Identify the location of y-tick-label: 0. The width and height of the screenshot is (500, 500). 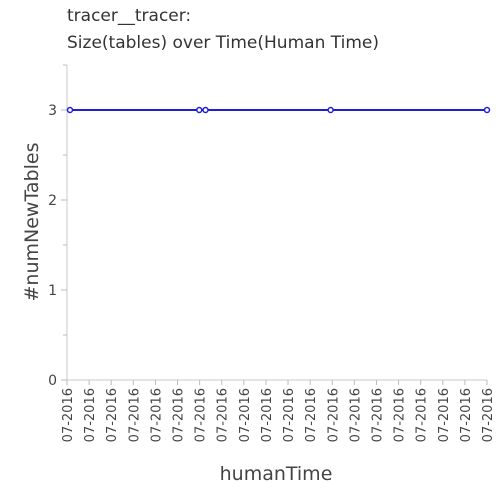
(52, 381).